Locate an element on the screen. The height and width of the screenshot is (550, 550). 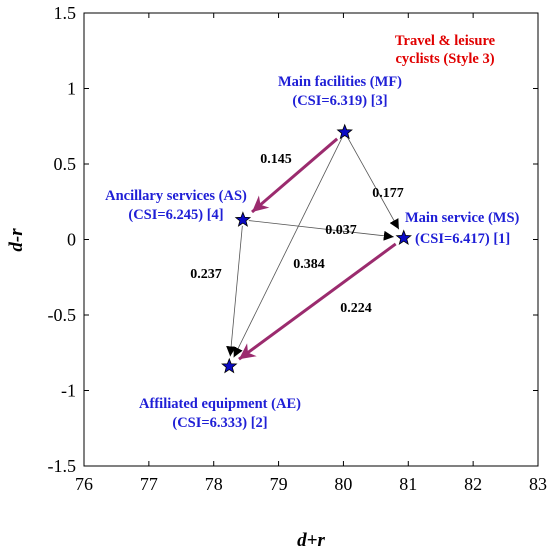
arrow-label-as-ms: 0.037 is located at coordinates (341, 230).